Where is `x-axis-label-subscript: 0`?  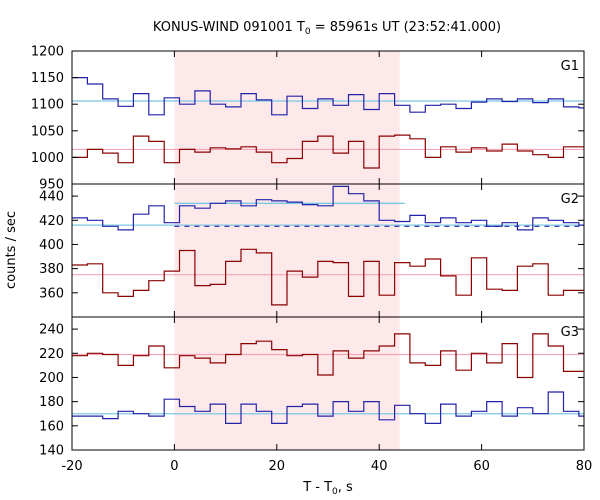
x-axis-label-subscript: 0 is located at coordinates (335, 492).